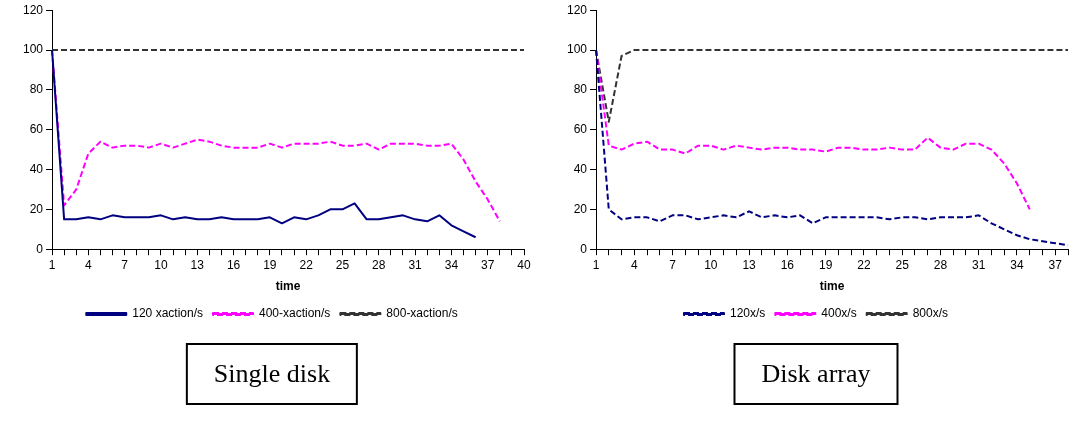 Image resolution: width=1088 pixels, height=435 pixels. What do you see at coordinates (524, 264) in the screenshot?
I see `x-tick-label: 40` at bounding box center [524, 264].